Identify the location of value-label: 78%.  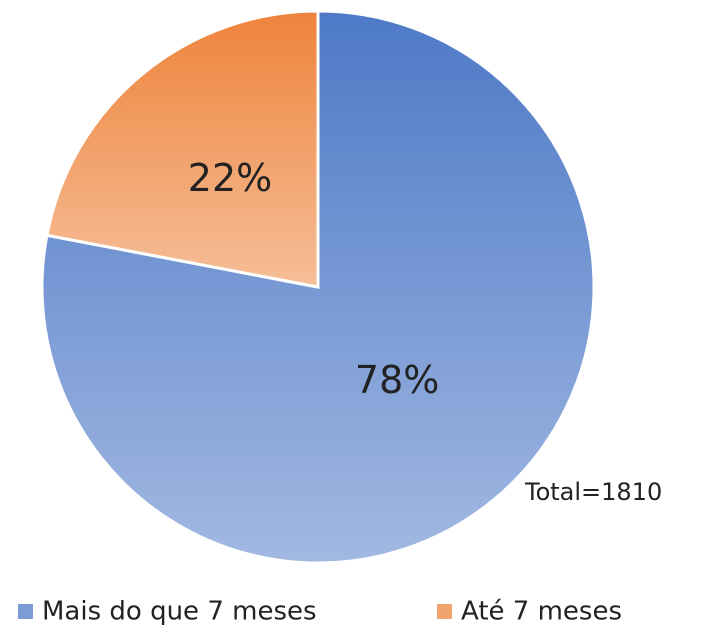
(397, 380).